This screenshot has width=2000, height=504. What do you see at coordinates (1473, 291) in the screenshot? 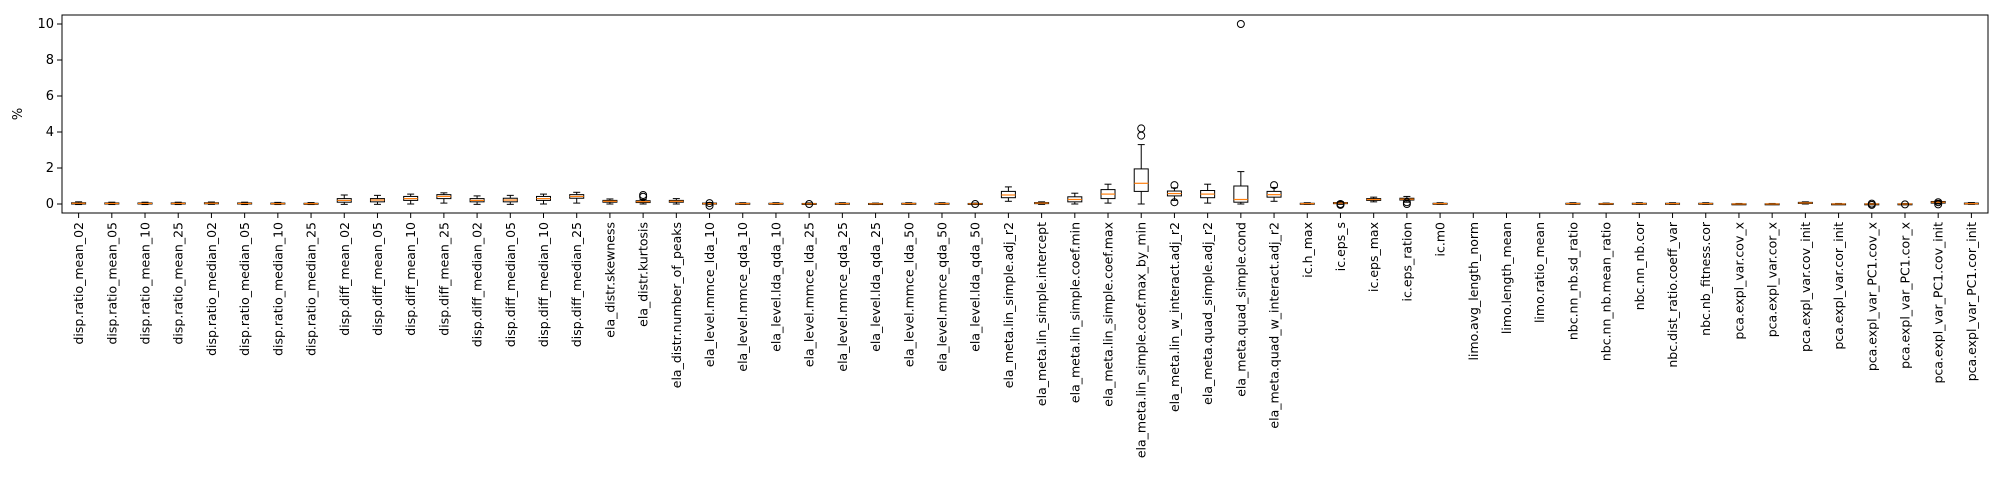
I see `x-tick-label: limo.avg_length_norm` at bounding box center [1473, 291].